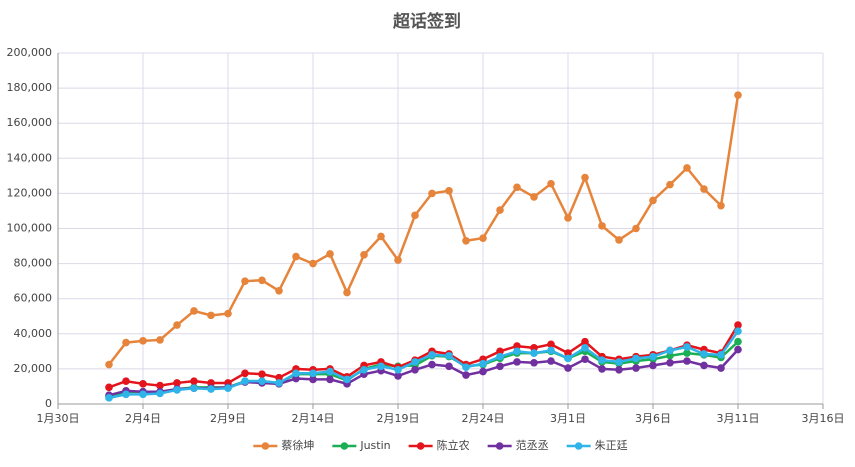 The height and width of the screenshot is (467, 855). Describe the element at coordinates (738, 418) in the screenshot. I see `x-tick-label: 3月11日` at that location.